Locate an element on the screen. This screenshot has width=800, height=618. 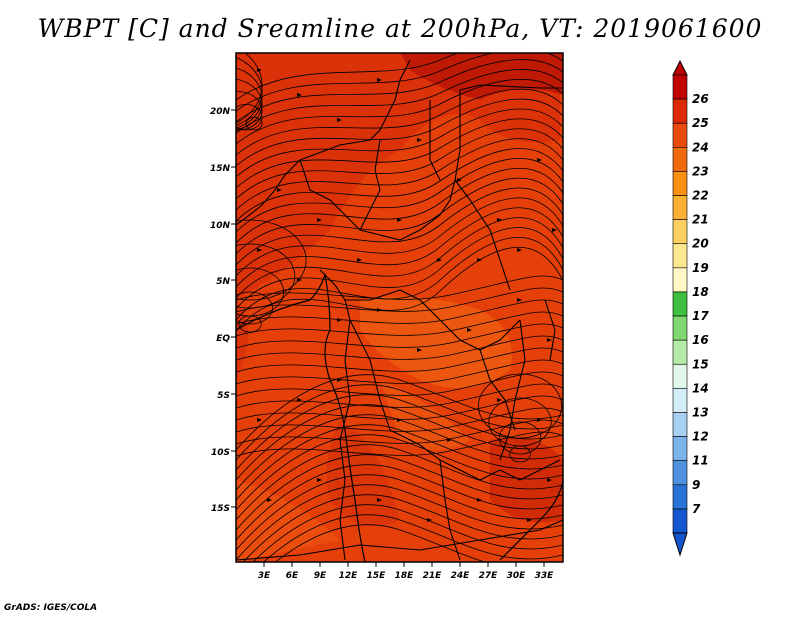
lat-label: 10N is located at coordinates (220, 226).